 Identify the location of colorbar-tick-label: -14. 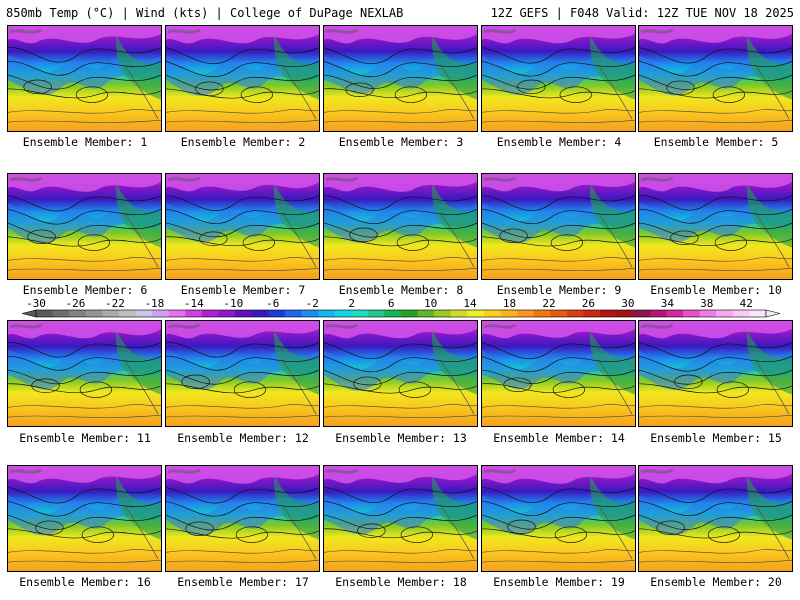
(194, 303).